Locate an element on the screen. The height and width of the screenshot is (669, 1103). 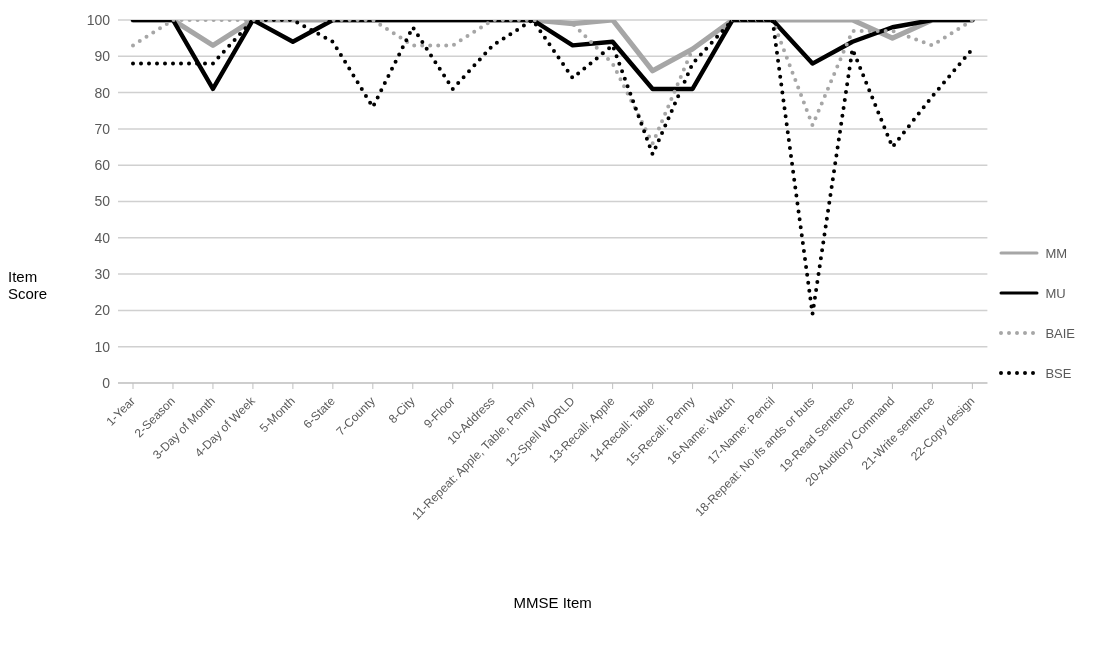
legend-label: MU is located at coordinates (1055, 293).